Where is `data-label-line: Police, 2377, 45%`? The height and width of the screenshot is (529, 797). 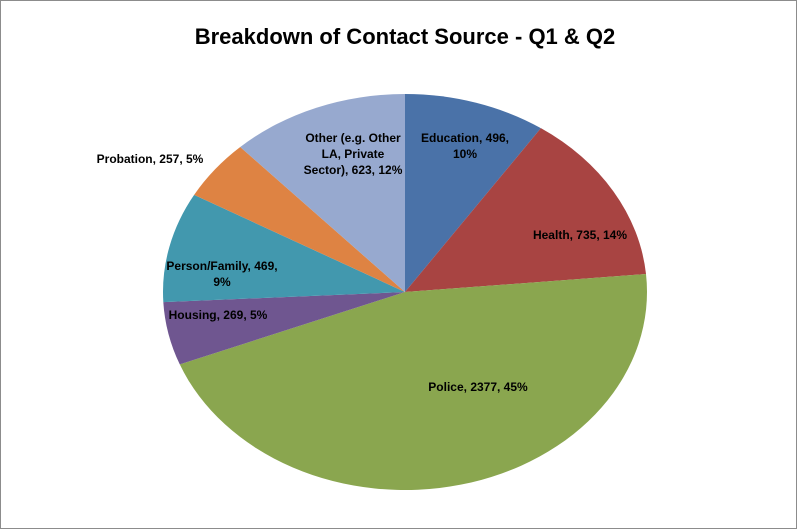
data-label-line: Police, 2377, 45% is located at coordinates (478, 387).